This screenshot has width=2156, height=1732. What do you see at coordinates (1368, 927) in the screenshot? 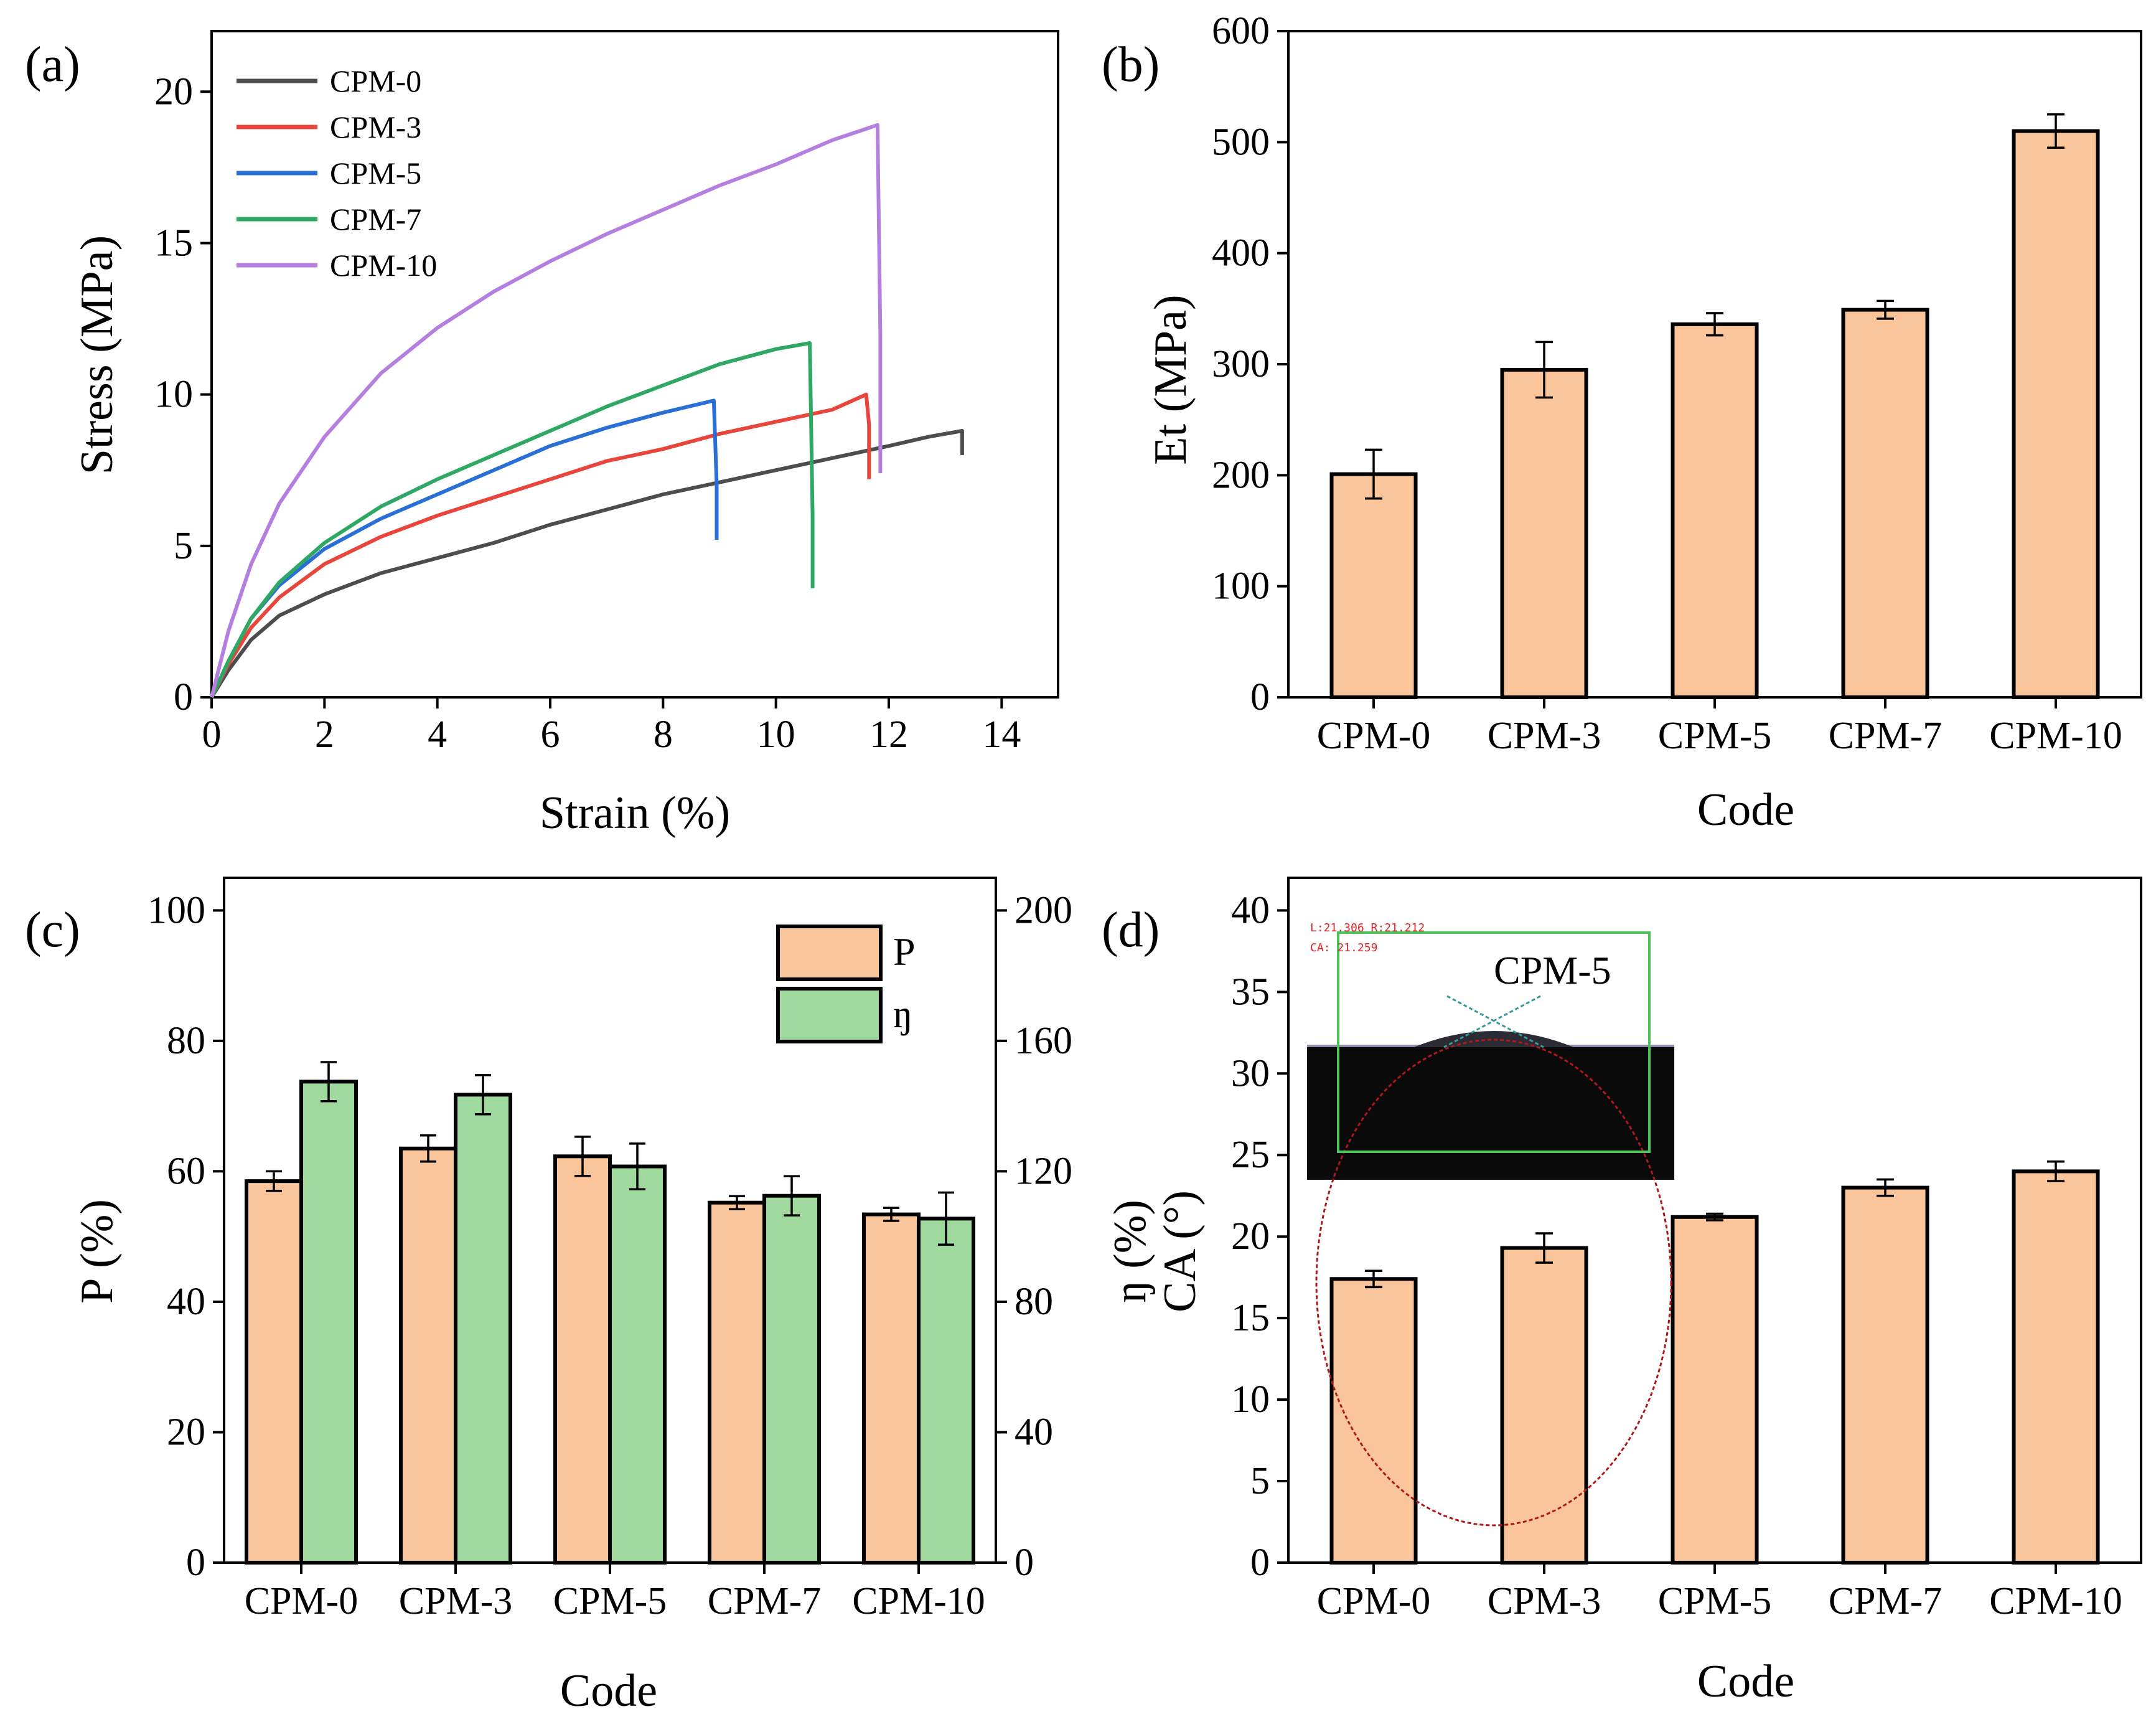
I see `angle-readout-lr: L:21.306 R:21.212` at bounding box center [1368, 927].